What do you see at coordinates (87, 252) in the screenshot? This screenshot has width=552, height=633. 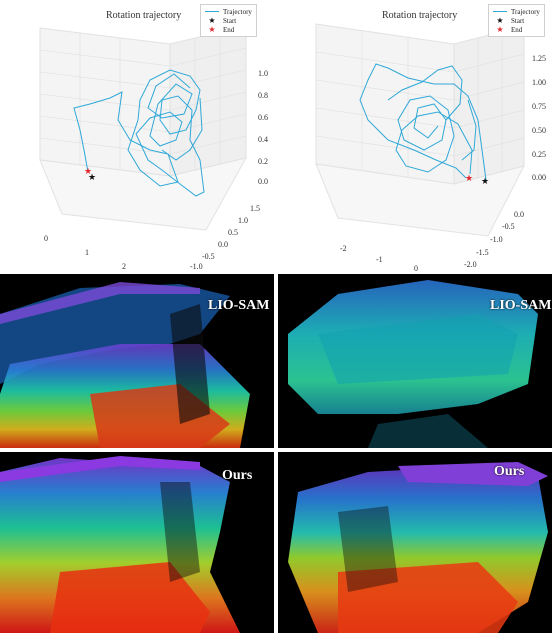 I see `x-tick: 1` at bounding box center [87, 252].